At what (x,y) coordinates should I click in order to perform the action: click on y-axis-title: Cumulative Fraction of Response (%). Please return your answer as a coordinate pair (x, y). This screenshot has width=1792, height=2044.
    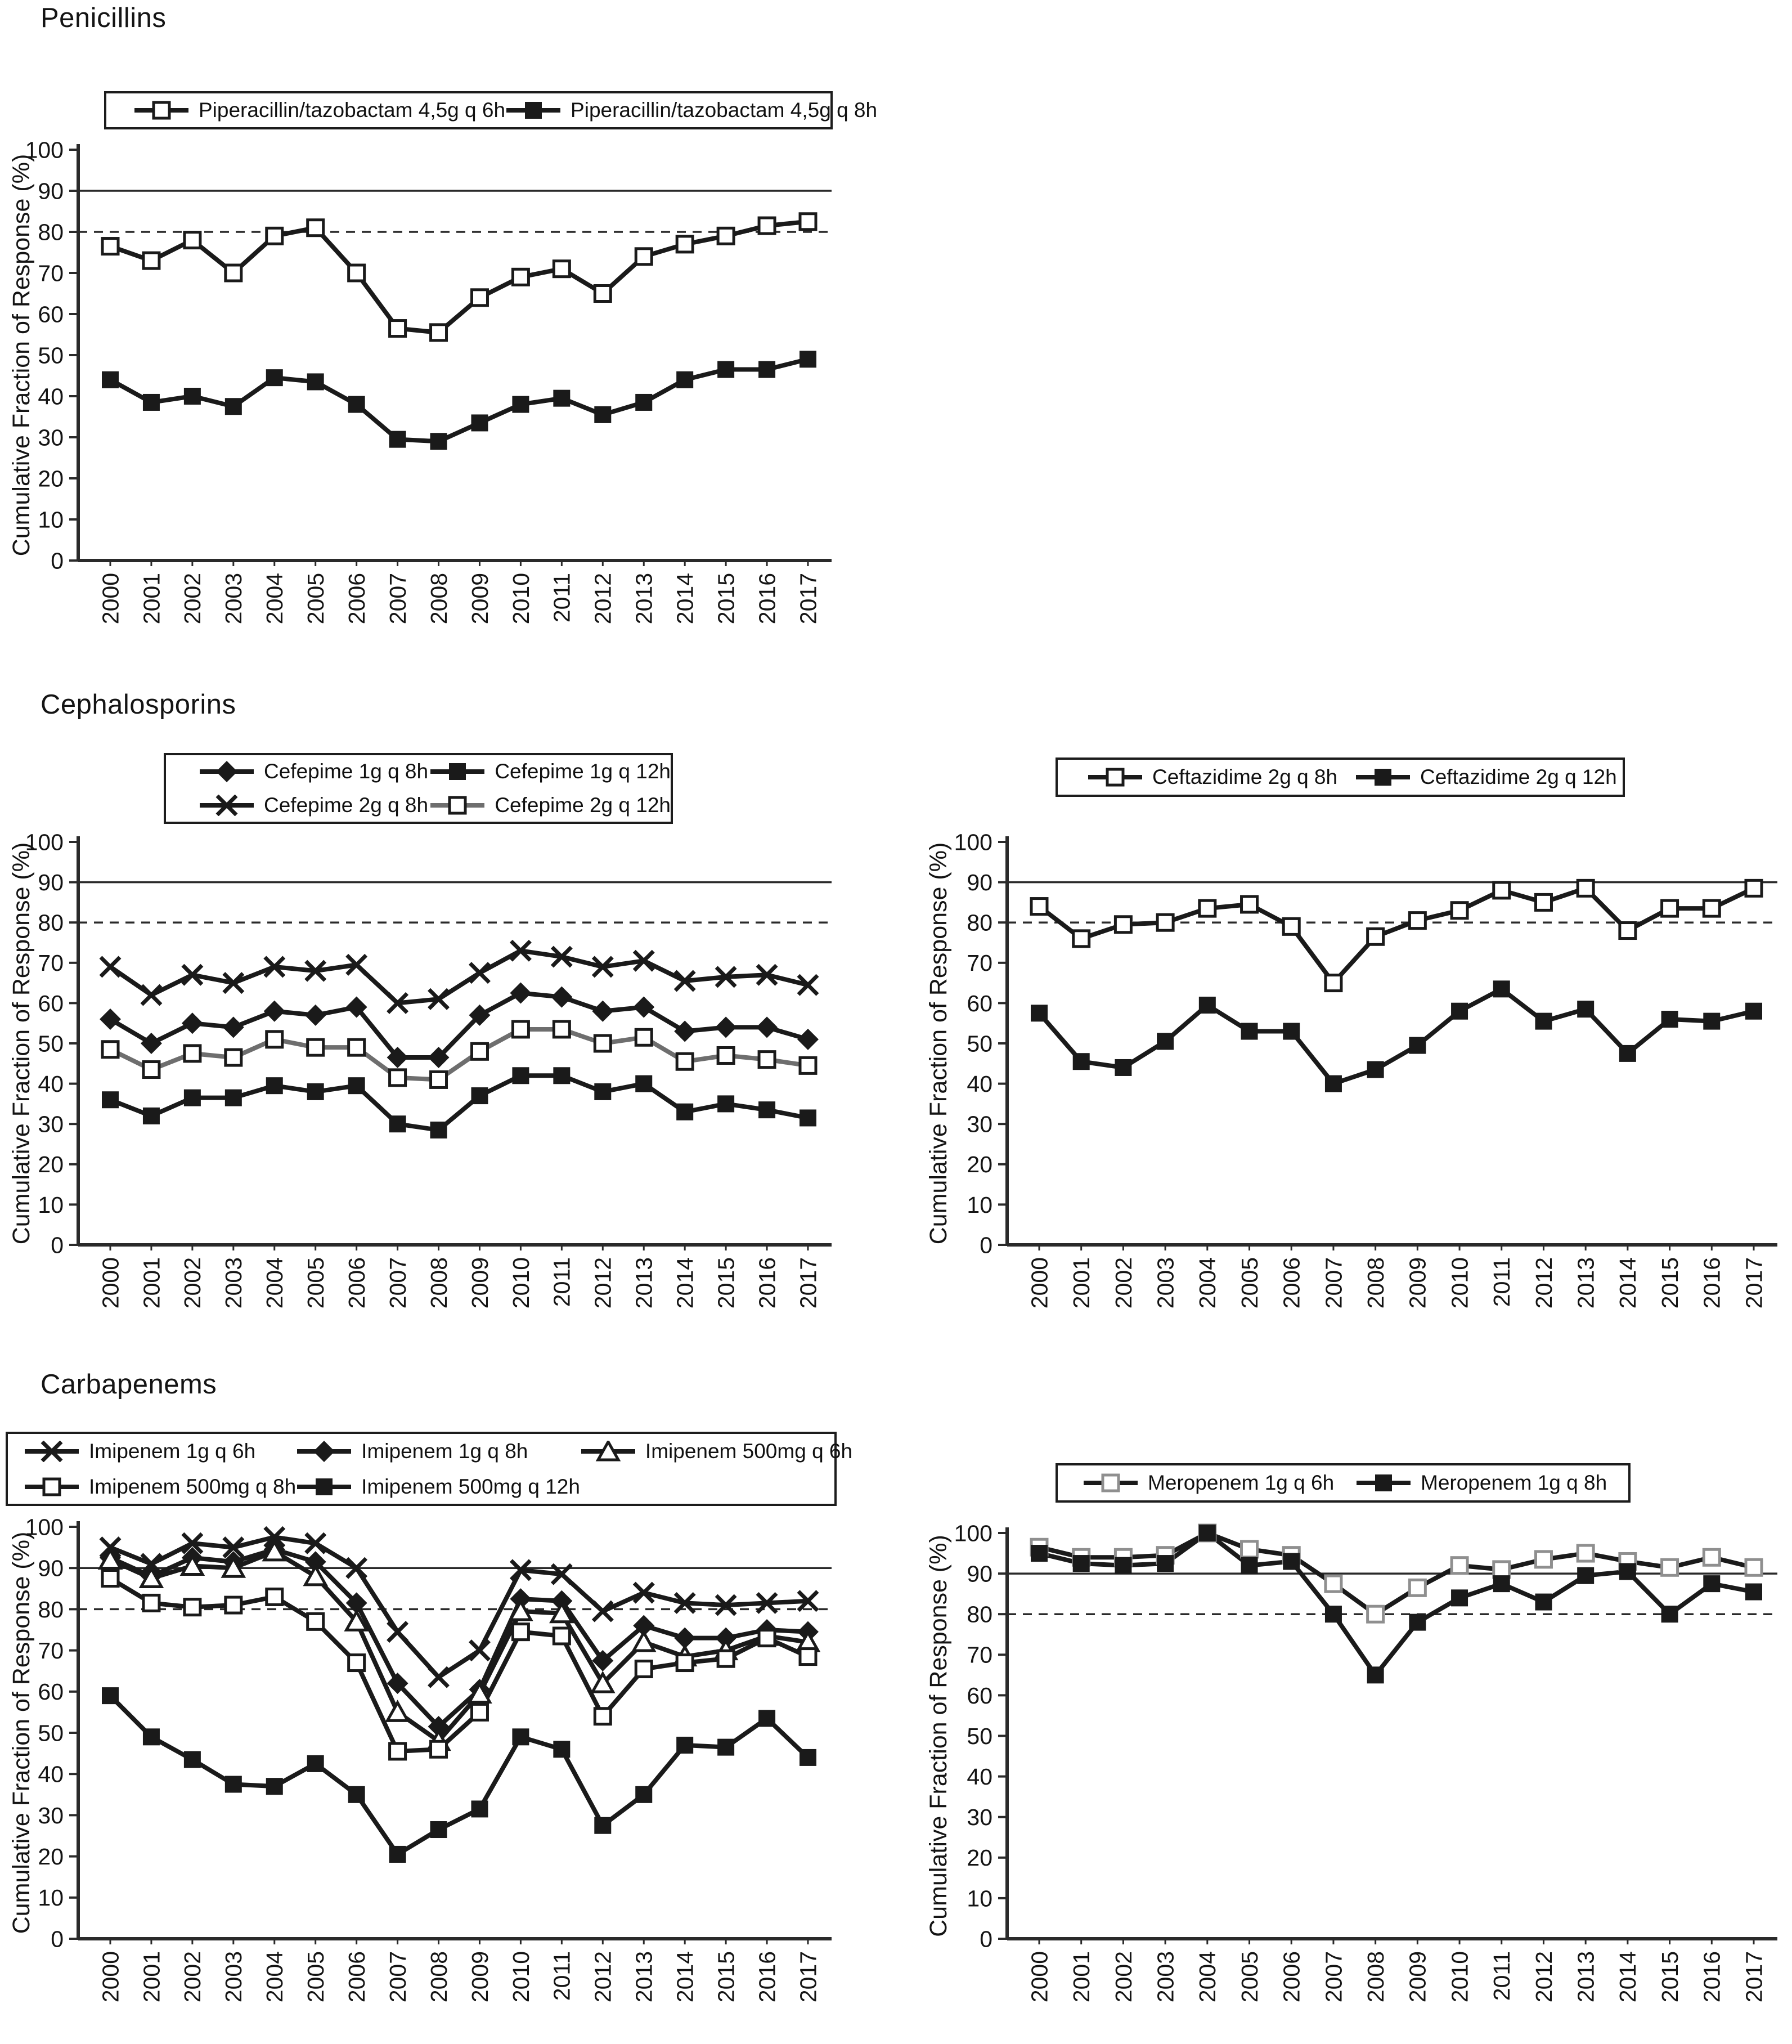
    Looking at the image, I should click on (938, 1043).